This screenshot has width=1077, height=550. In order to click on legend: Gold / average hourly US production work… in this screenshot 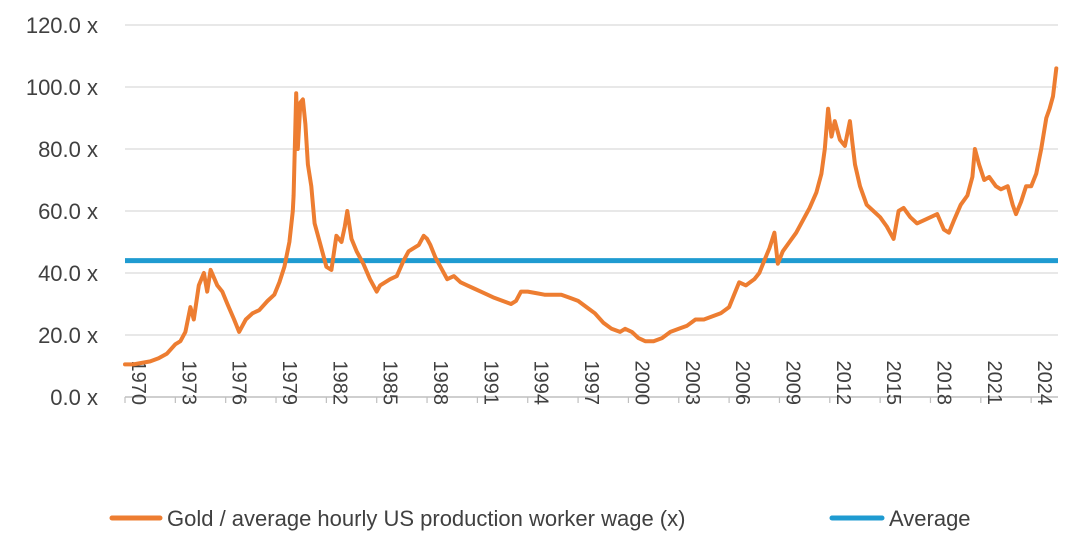, I will do `click(540, 518)`.